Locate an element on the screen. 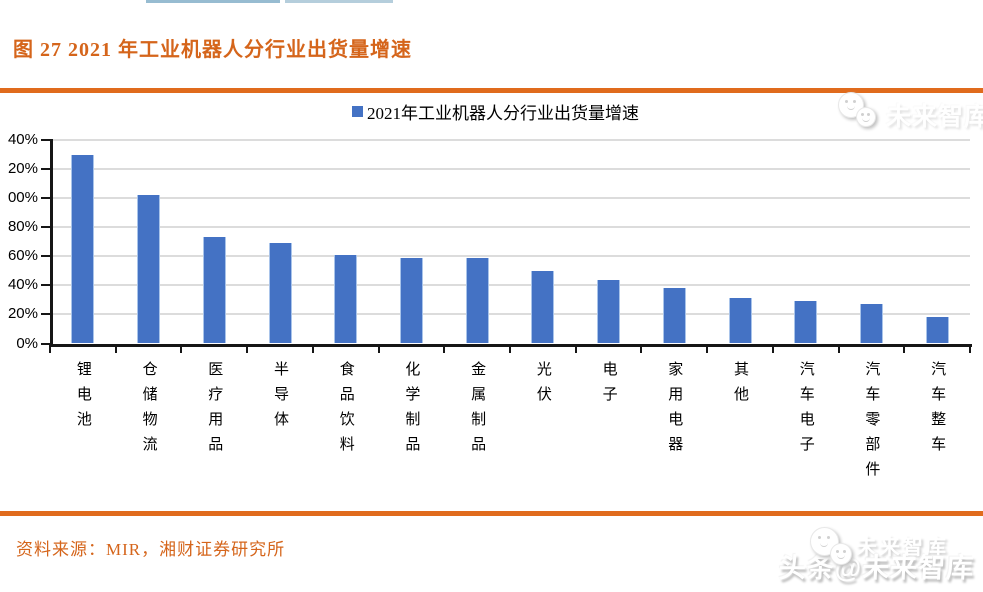 This screenshot has width=983, height=592. y-axis-line is located at coordinates (51, 242).